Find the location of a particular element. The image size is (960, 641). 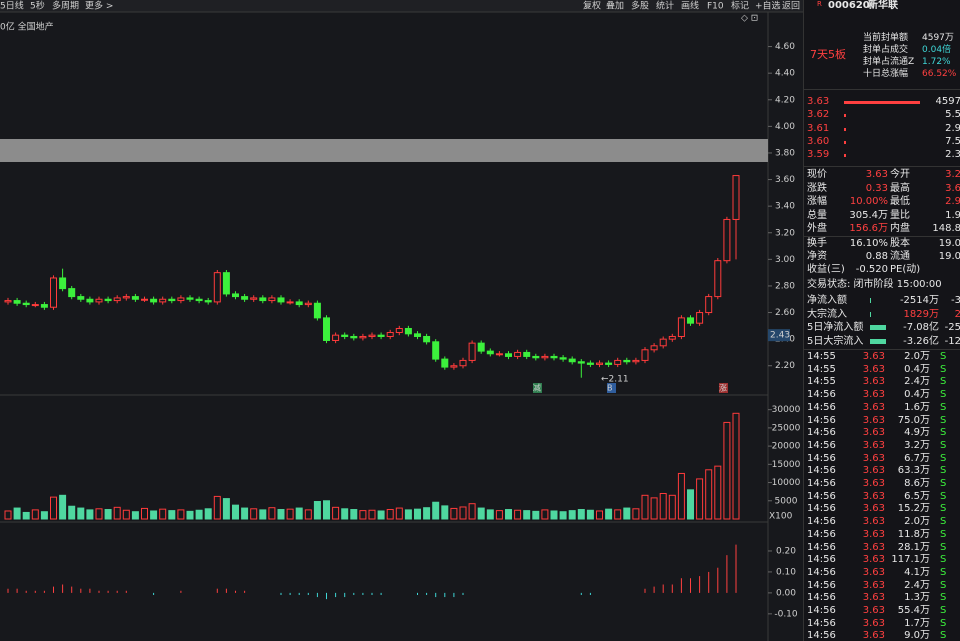

quote-label: 总量 is located at coordinates (817, 215).